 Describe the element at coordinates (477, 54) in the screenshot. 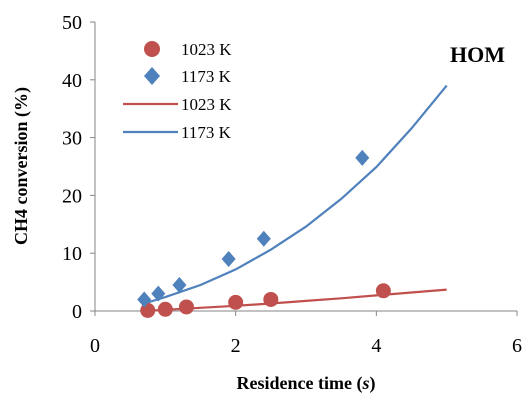

I see `chart-annotation: HOM` at that location.